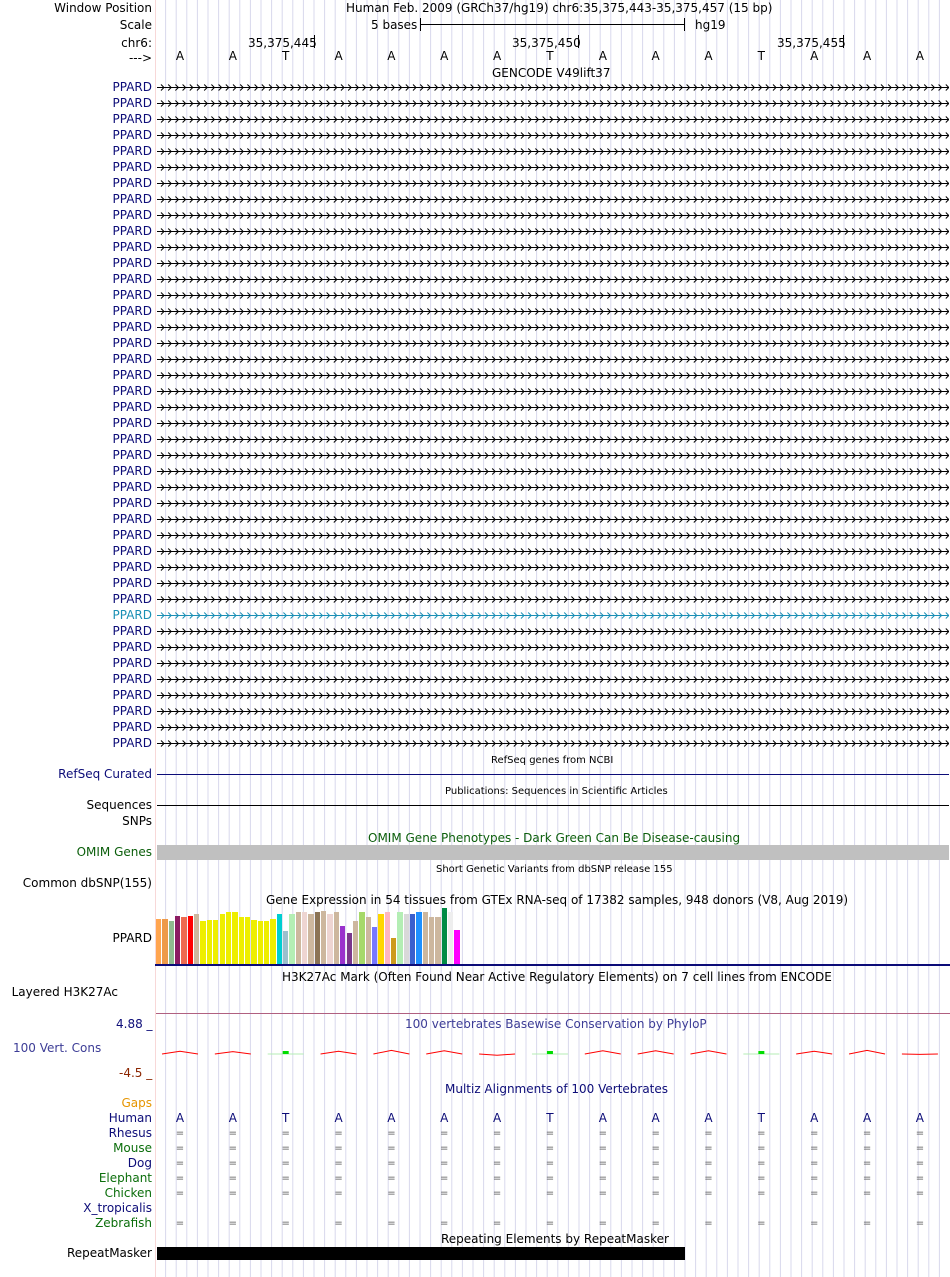 This screenshot has height=1277, width=950. What do you see at coordinates (132, 1148) in the screenshot?
I see `multiz-species-label: Mouse` at bounding box center [132, 1148].